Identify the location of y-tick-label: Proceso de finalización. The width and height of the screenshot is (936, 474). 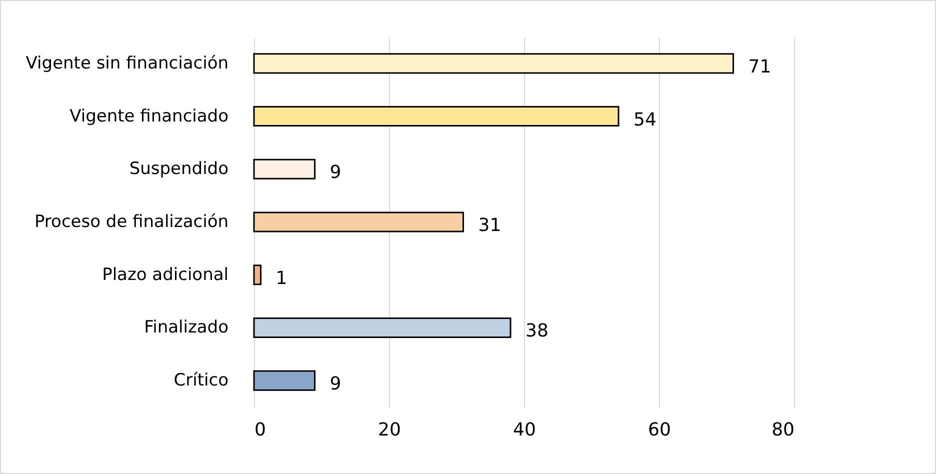
(131, 222).